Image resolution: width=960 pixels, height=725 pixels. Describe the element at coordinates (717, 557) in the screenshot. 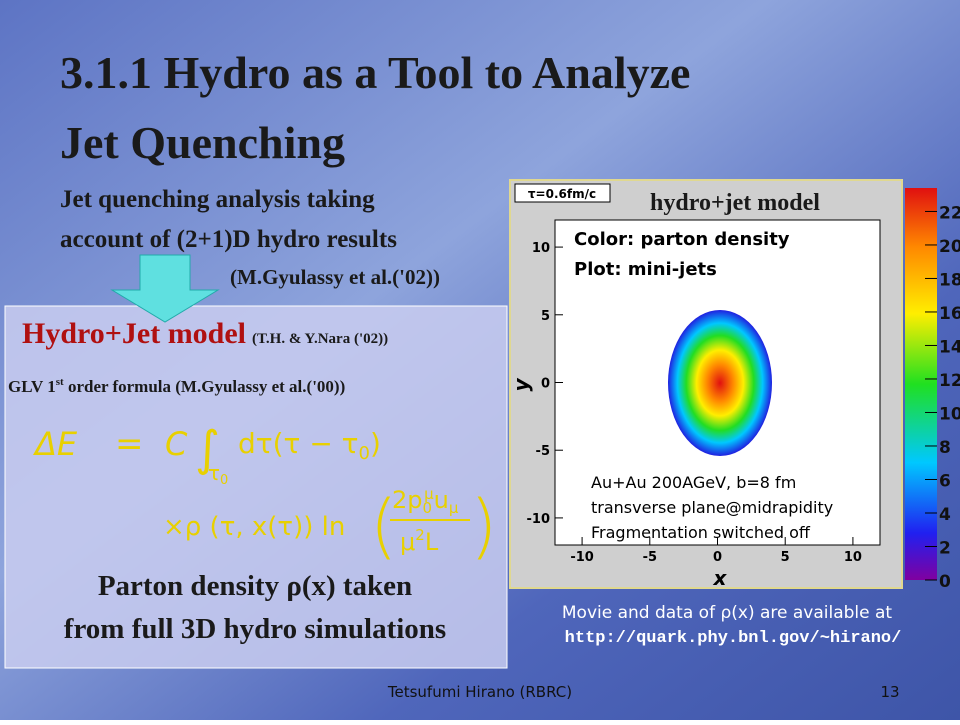

I see `x-tick-label: 0` at that location.